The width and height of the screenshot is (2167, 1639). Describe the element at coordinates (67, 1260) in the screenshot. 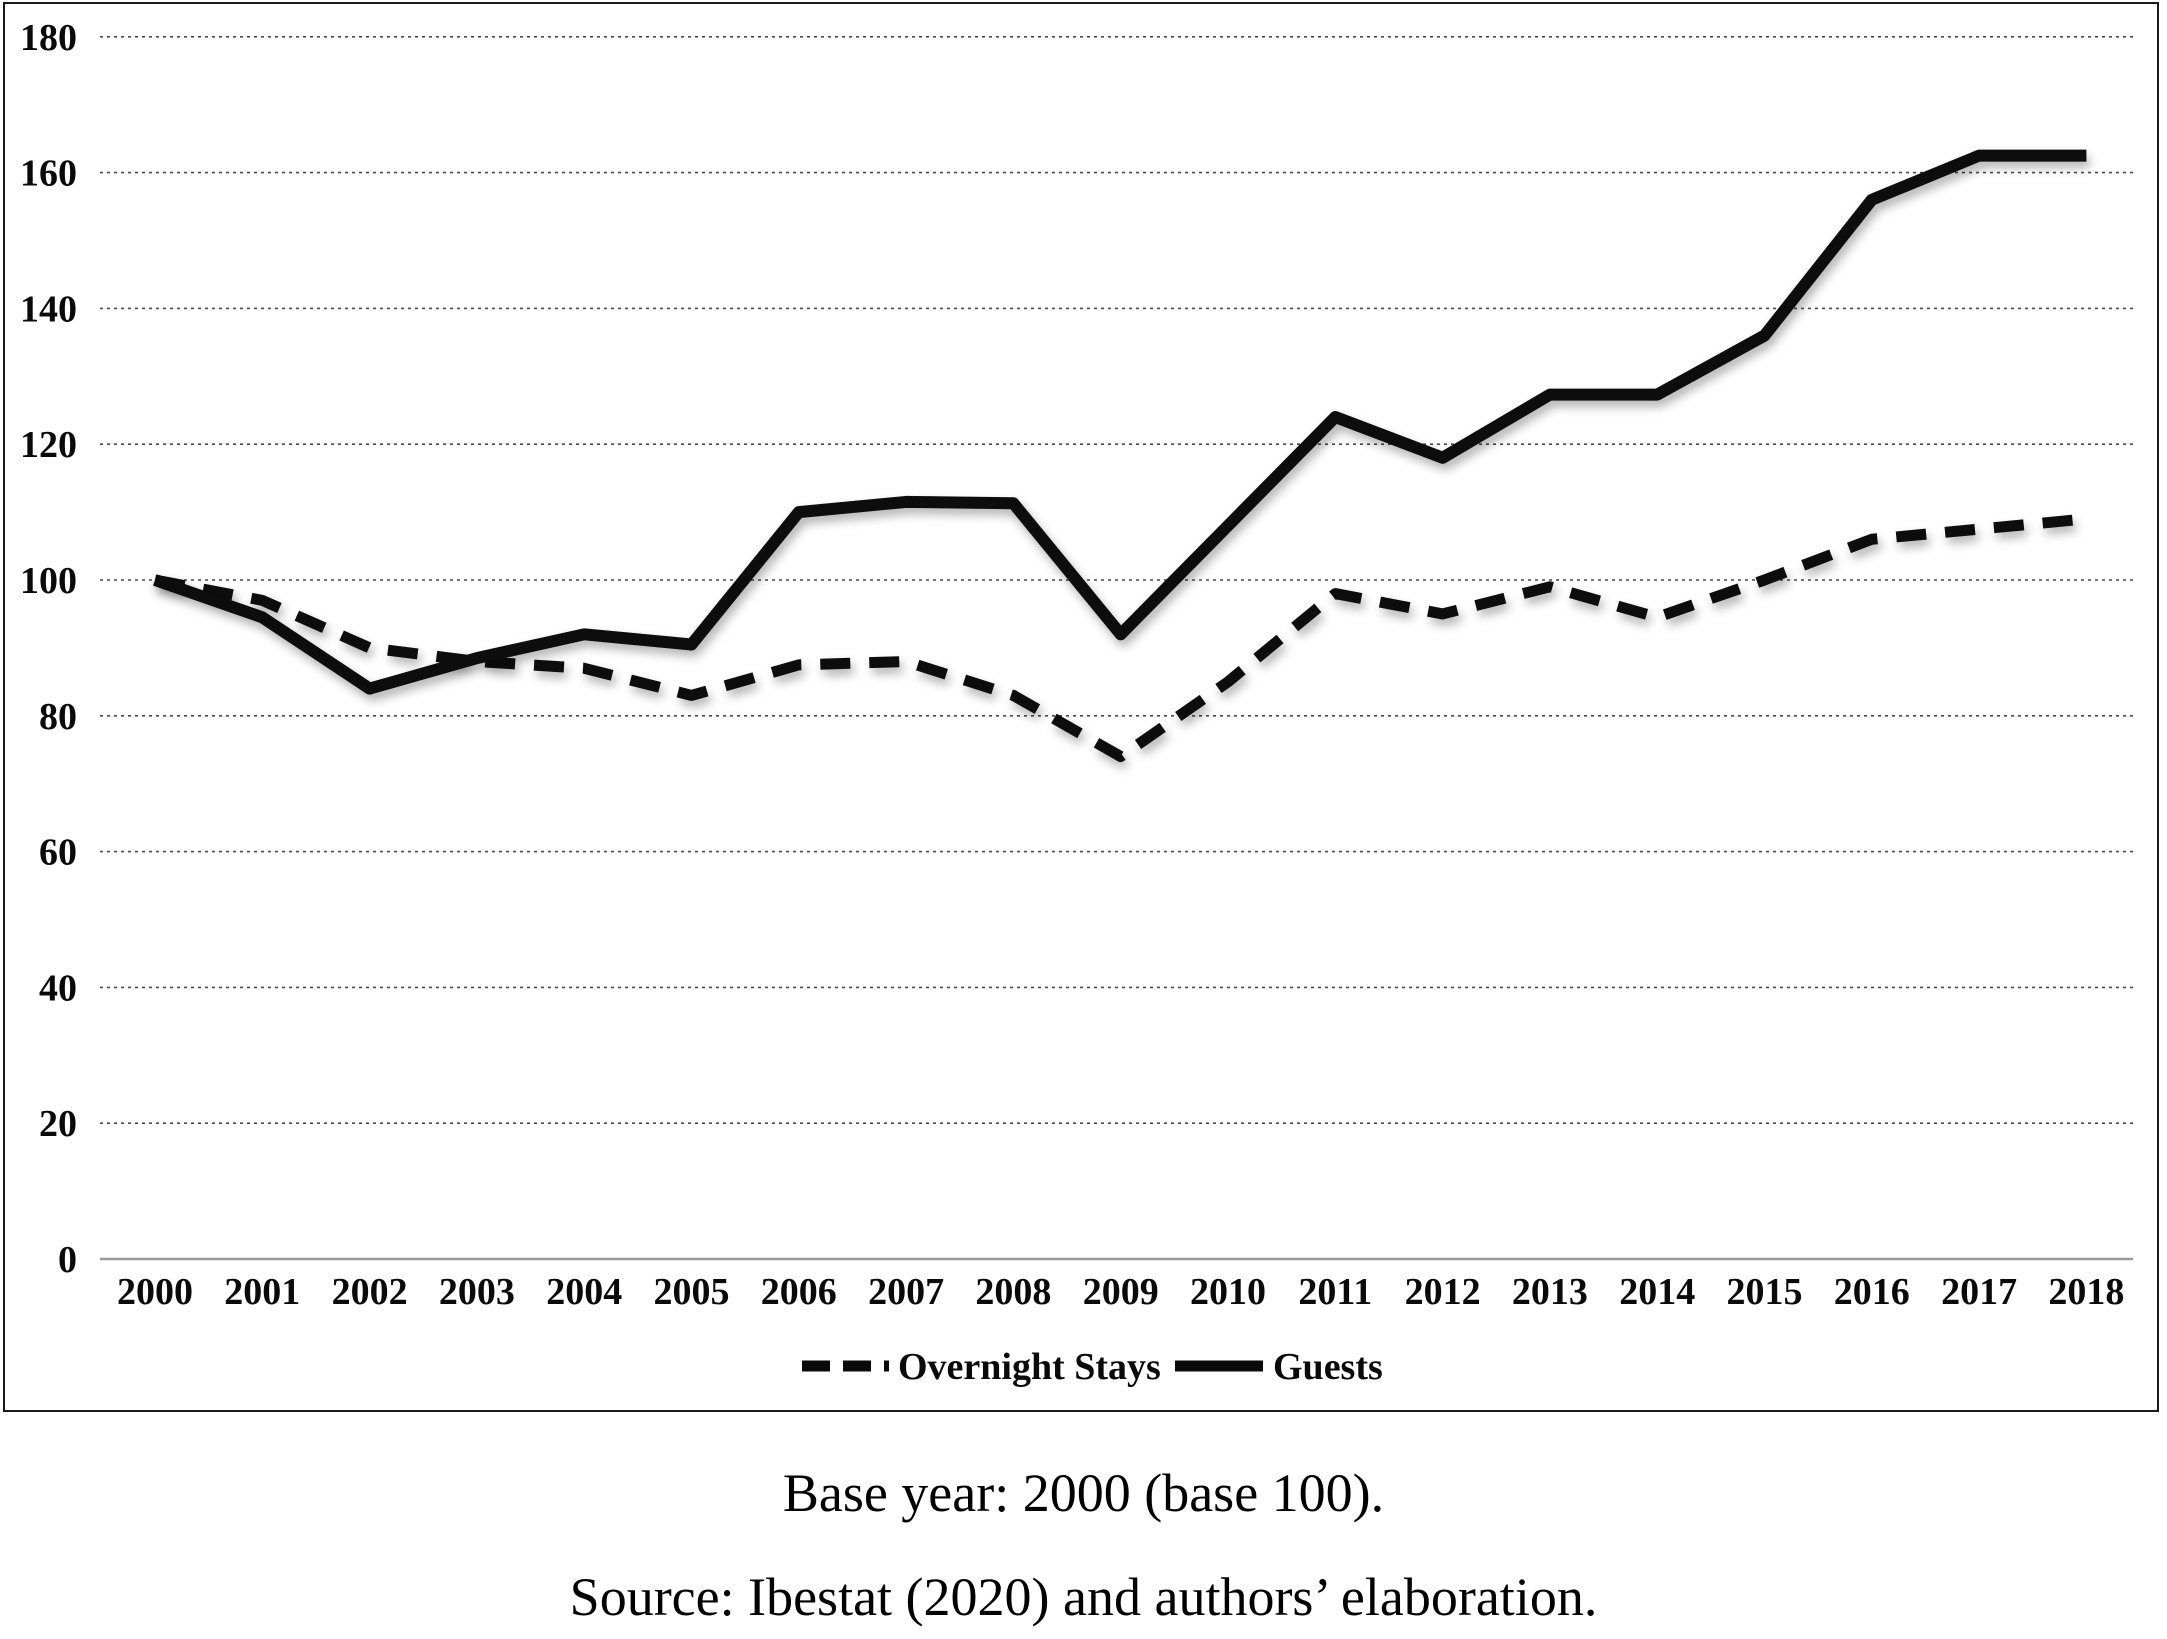

I see `y-tick-label: 0` at that location.